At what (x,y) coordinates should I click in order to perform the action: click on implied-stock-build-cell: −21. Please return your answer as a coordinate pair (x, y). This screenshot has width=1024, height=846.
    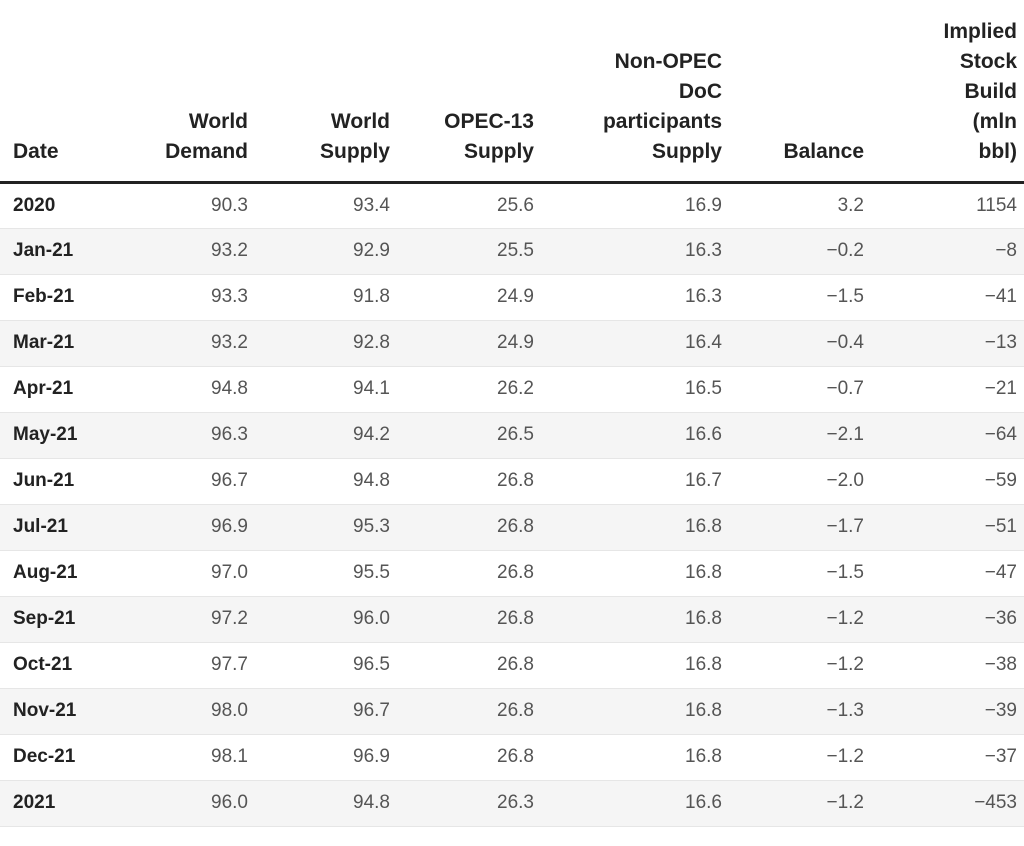
    Looking at the image, I should click on (947, 389).